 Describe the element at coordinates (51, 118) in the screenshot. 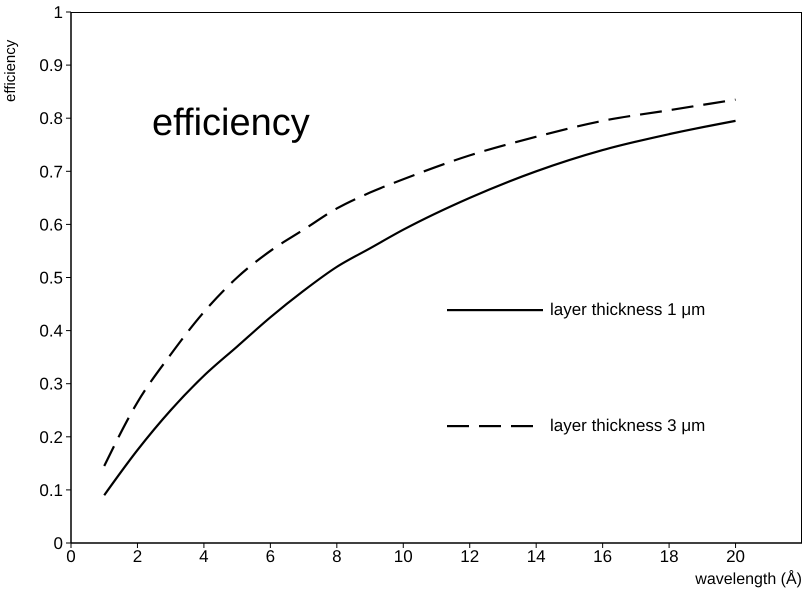

I see `y-tick-label: 0.8` at that location.